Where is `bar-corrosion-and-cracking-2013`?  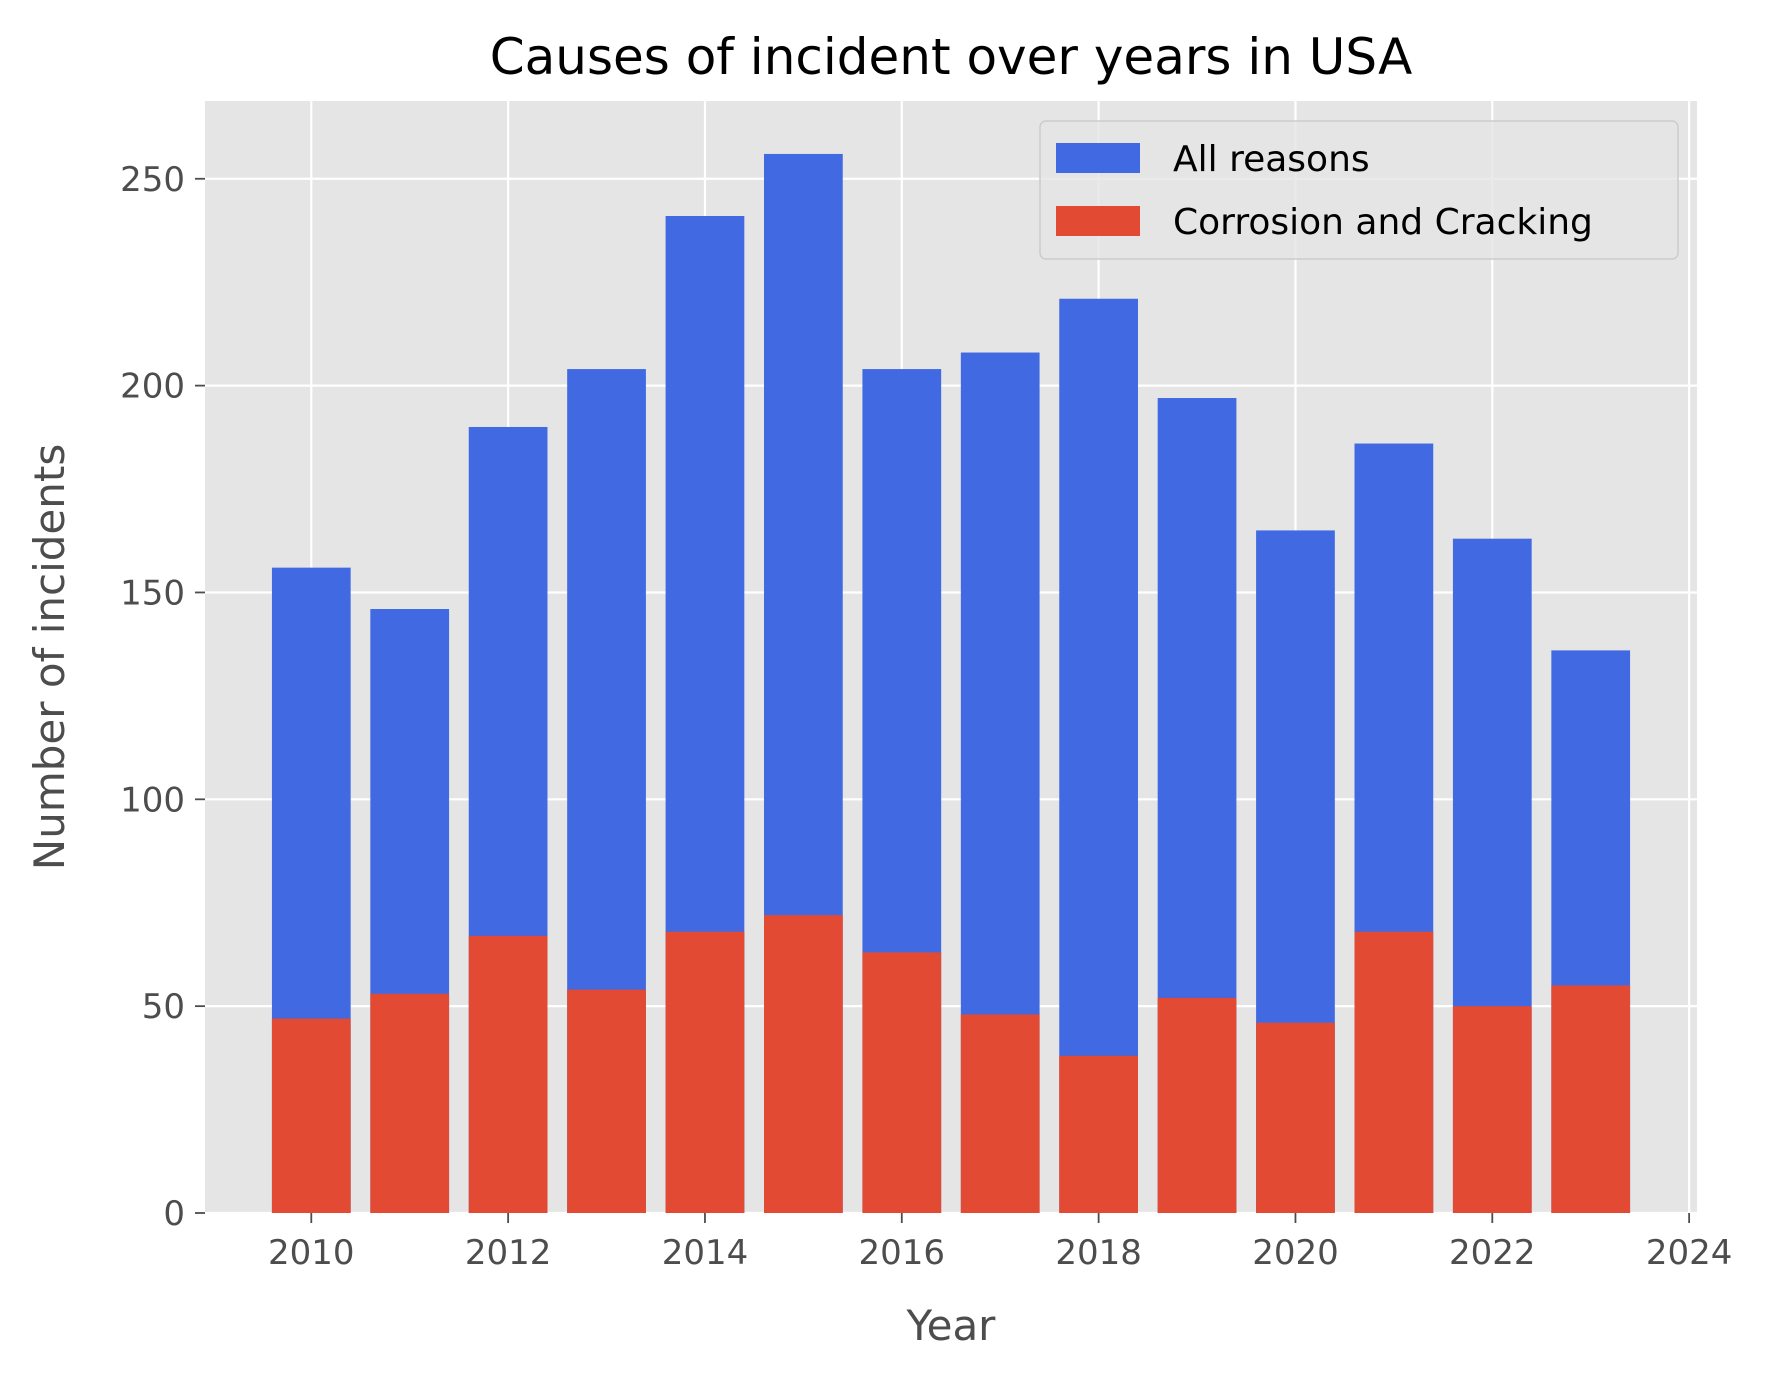 bar-corrosion-and-cracking-2013 is located at coordinates (606, 1101).